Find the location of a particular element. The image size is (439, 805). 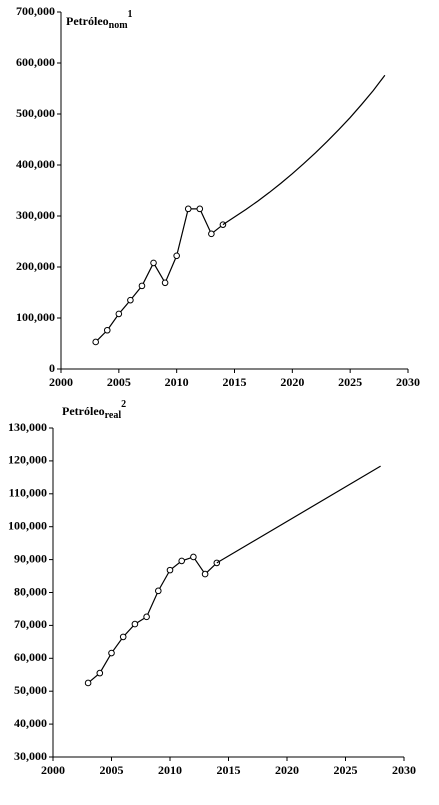

y-tick-label: 0 is located at coordinates (52, 368).